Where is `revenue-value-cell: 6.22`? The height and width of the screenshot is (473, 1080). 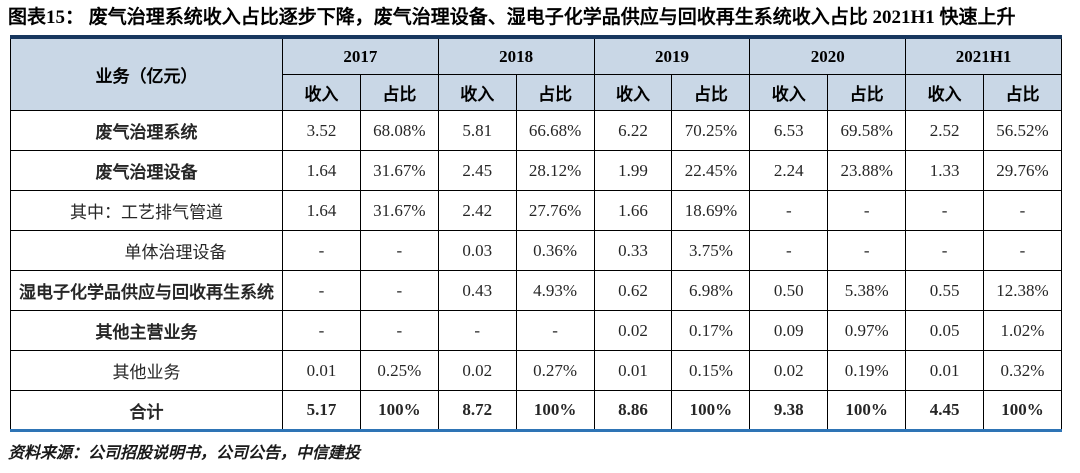 revenue-value-cell: 6.22 is located at coordinates (633, 131).